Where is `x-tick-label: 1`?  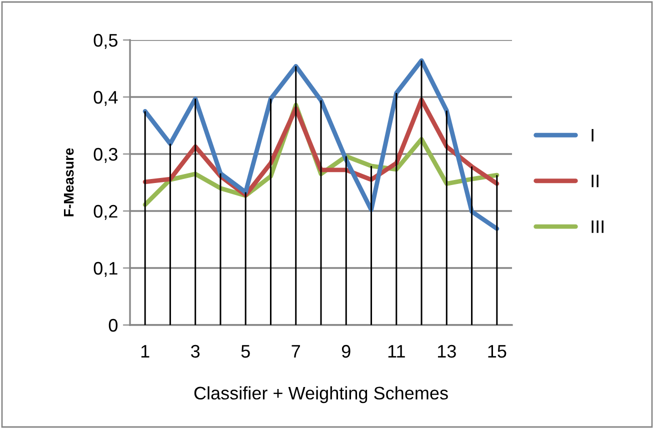
x-tick-label: 1 is located at coordinates (145, 351).